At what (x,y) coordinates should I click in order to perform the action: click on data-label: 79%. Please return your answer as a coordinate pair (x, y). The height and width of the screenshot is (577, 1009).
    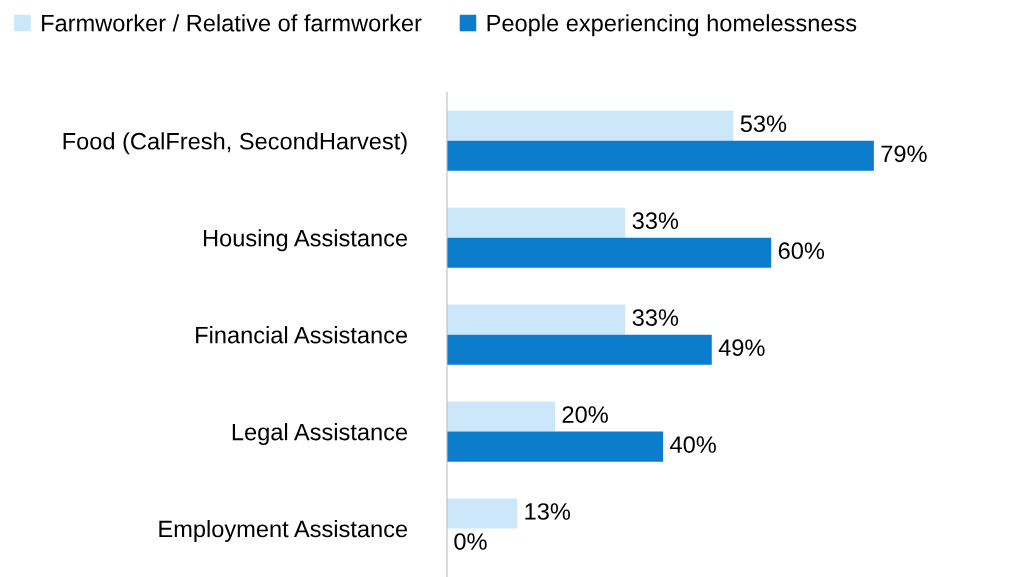
    Looking at the image, I should click on (904, 154).